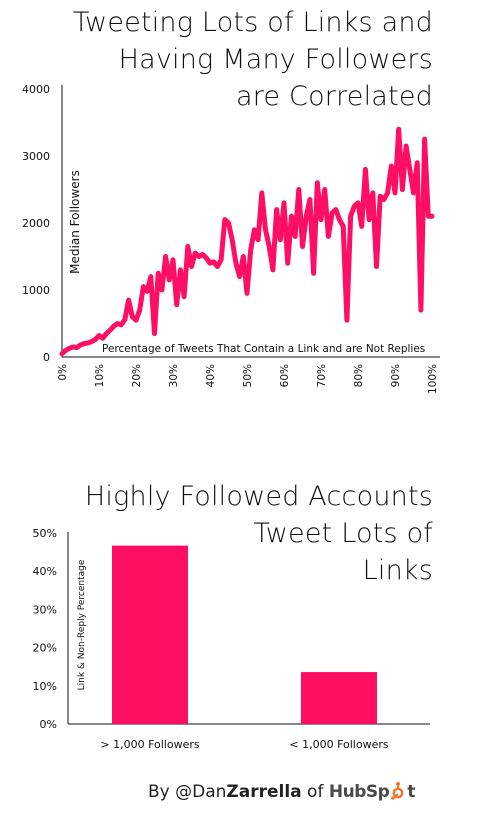  What do you see at coordinates (397, 570) in the screenshot?
I see `bar-chart-title-line: Links` at bounding box center [397, 570].